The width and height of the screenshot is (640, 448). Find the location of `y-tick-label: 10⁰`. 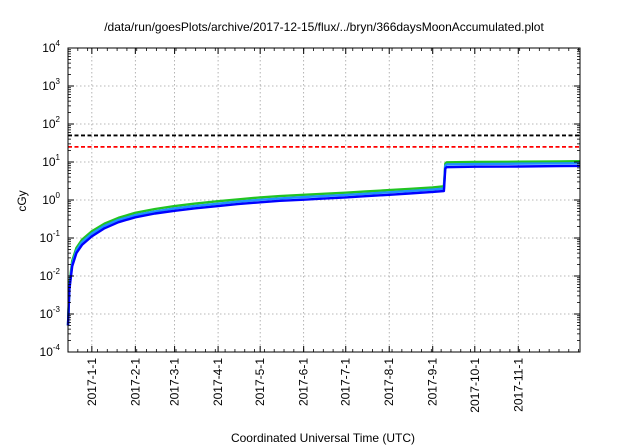

y-tick-label: 10⁰ is located at coordinates (51, 199).